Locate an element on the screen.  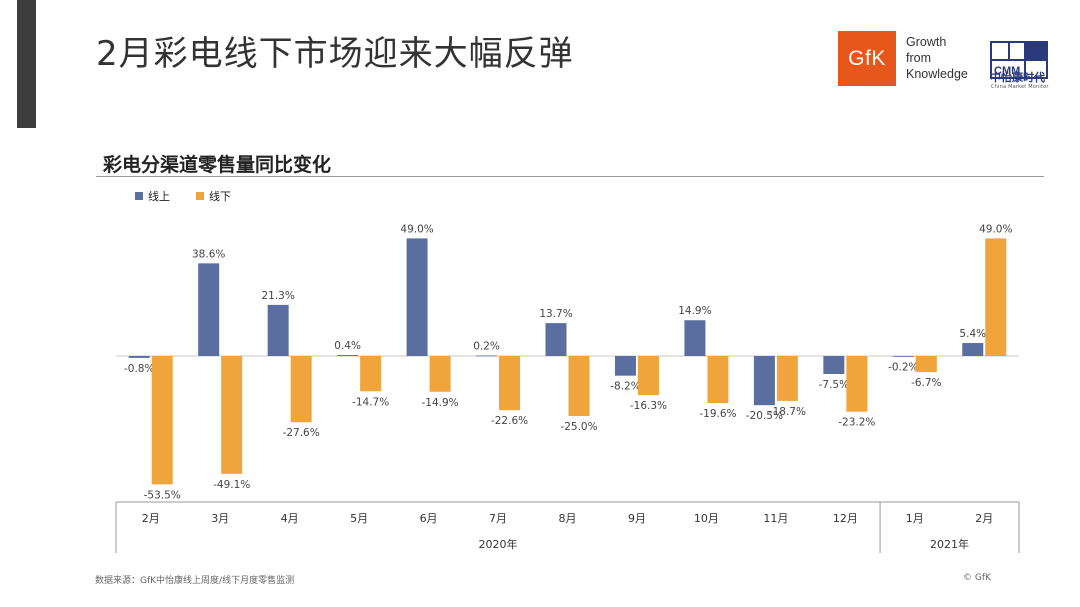
data-label: -23.2% is located at coordinates (856, 423).